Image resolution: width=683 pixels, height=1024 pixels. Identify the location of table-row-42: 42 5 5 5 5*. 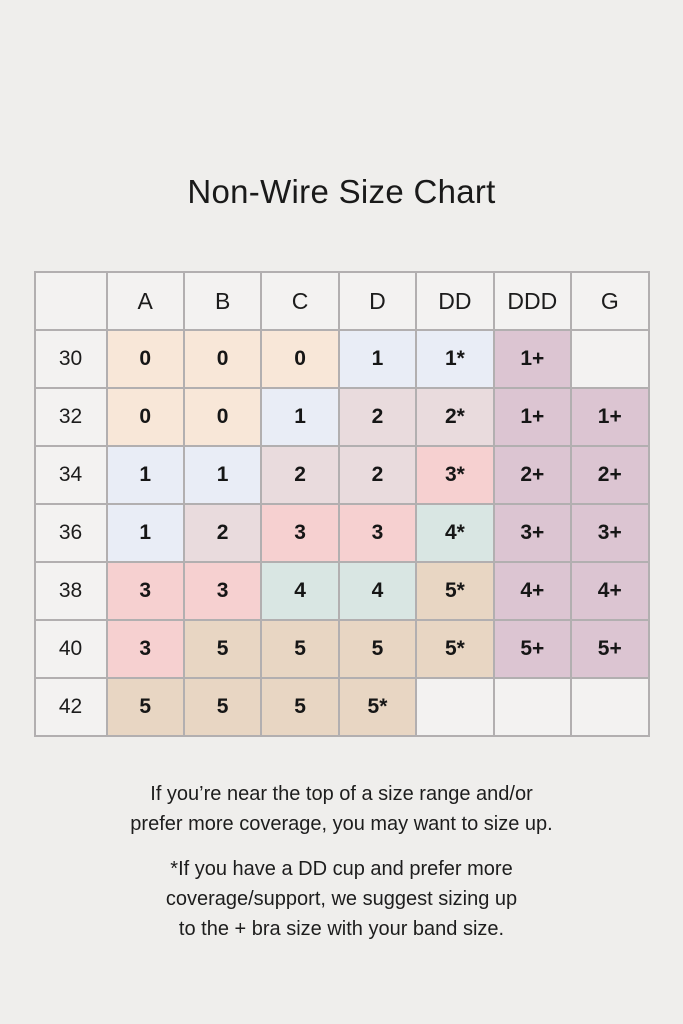
(341, 707).